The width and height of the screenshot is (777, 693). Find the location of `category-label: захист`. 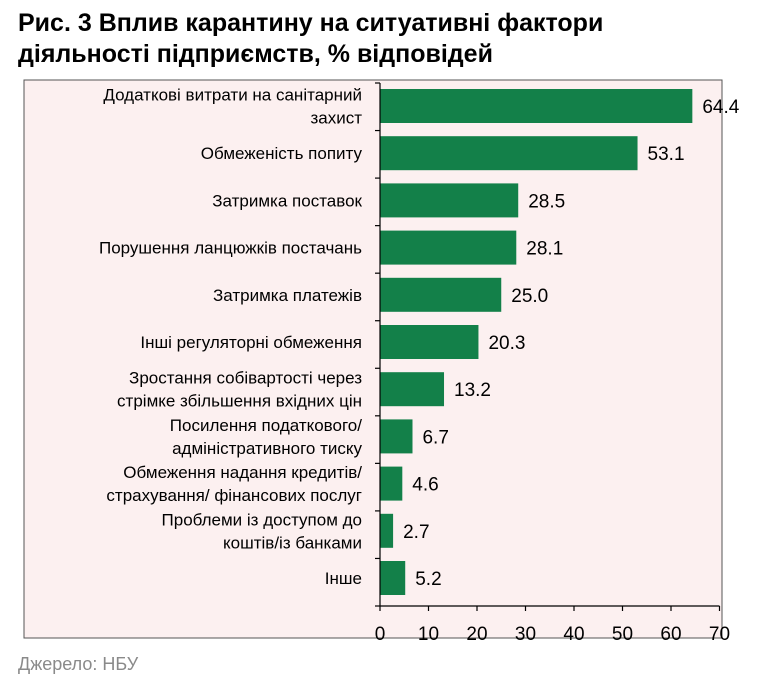

category-label: захист is located at coordinates (336, 118).